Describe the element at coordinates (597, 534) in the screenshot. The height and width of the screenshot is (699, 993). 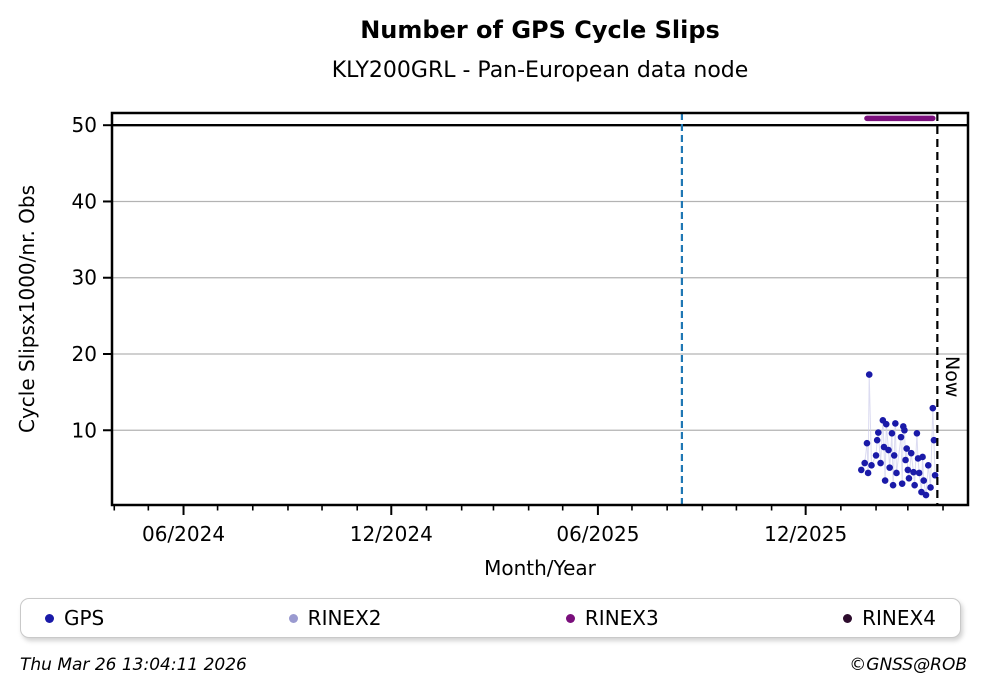
I see `svg-text: 06/2025` at that location.